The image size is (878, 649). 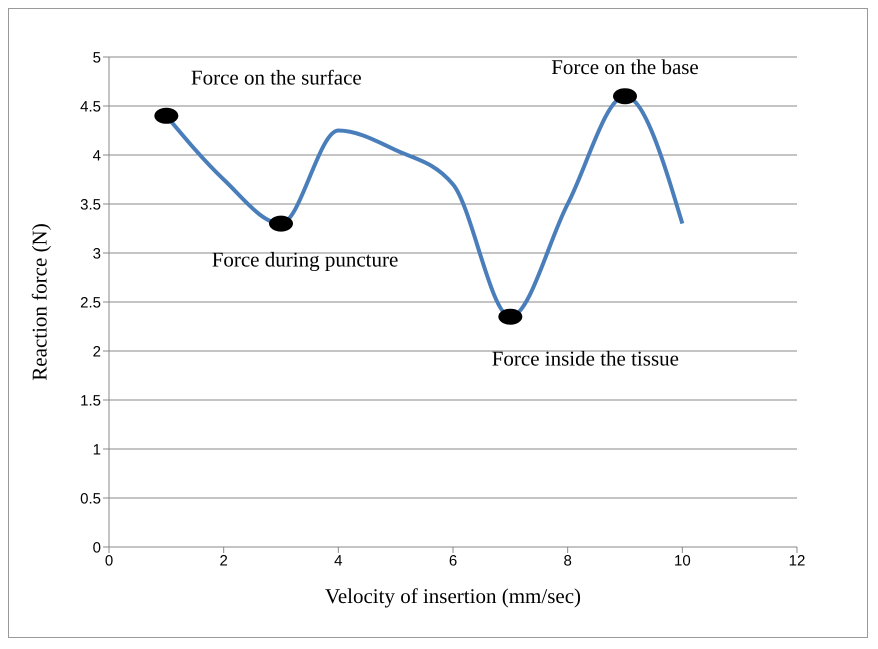 I want to click on y-tick-label: 3, so click(x=96, y=253).